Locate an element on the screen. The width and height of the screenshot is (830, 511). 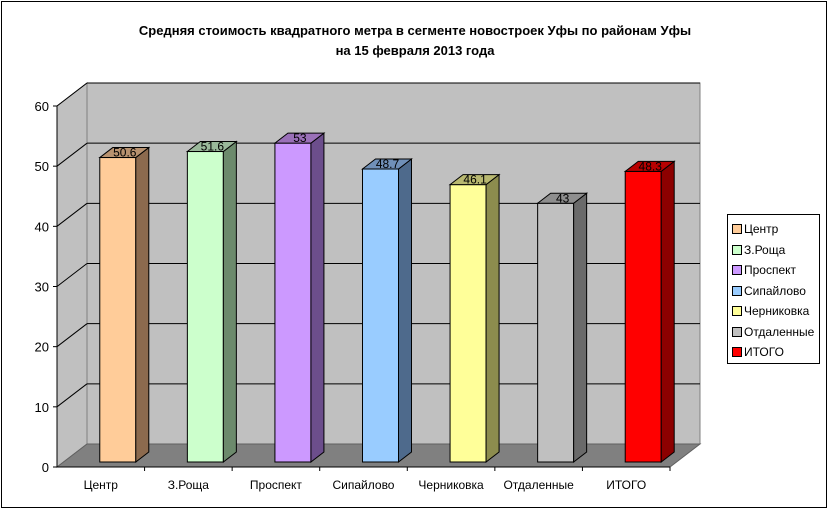
bar-5: 46.1 is located at coordinates (474, 318).